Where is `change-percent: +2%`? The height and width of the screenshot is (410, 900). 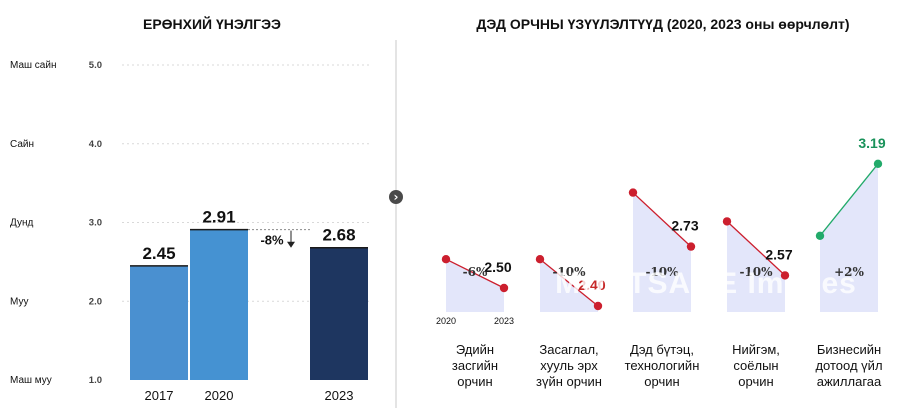 change-percent: +2% is located at coordinates (849, 272).